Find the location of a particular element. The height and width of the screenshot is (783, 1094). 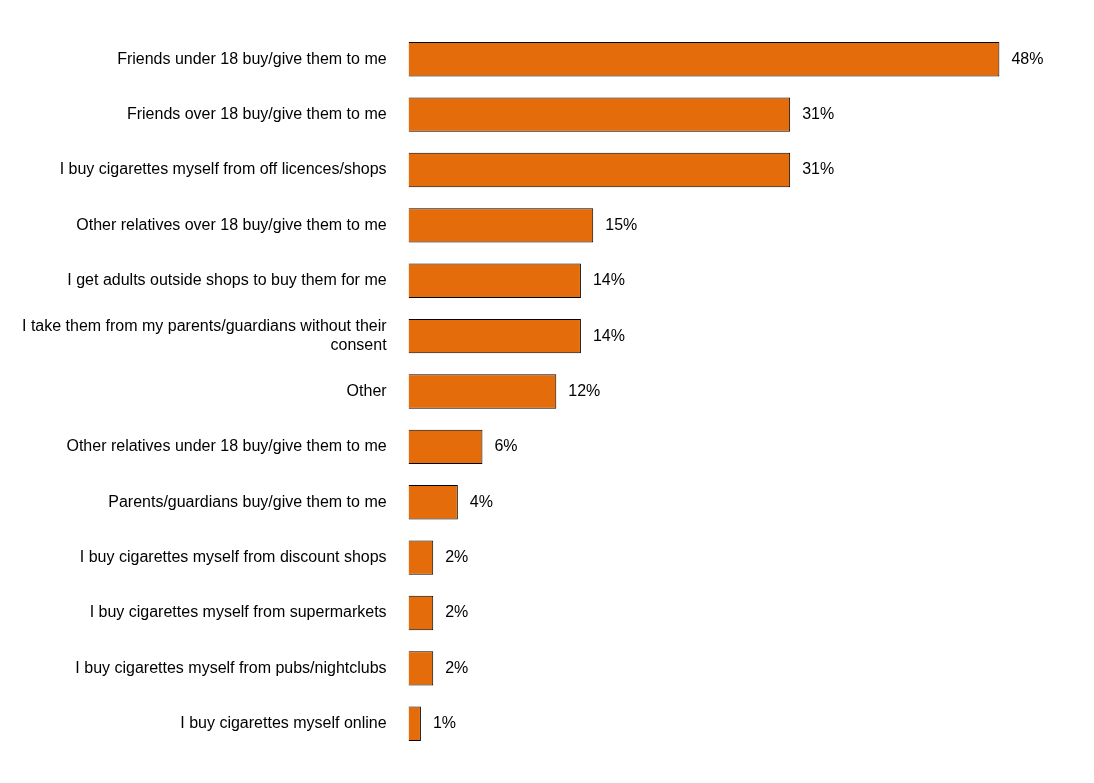

y-tick-label: Other relatives over 18 buy/give them to me is located at coordinates (231, 224).